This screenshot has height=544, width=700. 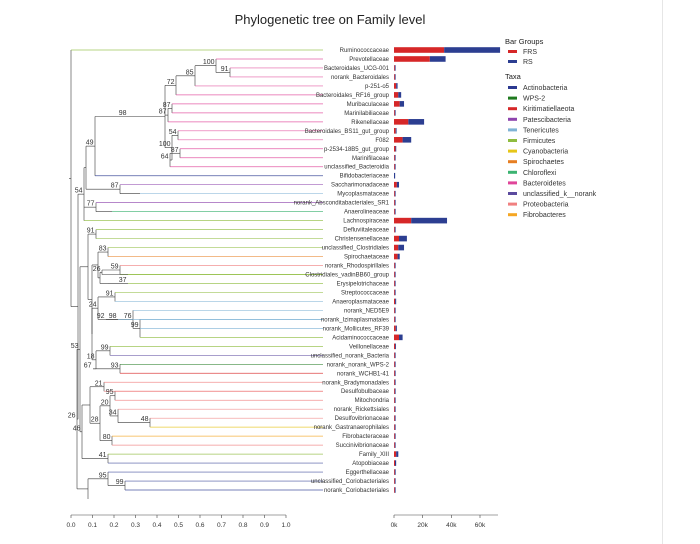 What do you see at coordinates (360, 78) in the screenshot?
I see `family-label: norank_Bacteroidales` at bounding box center [360, 78].